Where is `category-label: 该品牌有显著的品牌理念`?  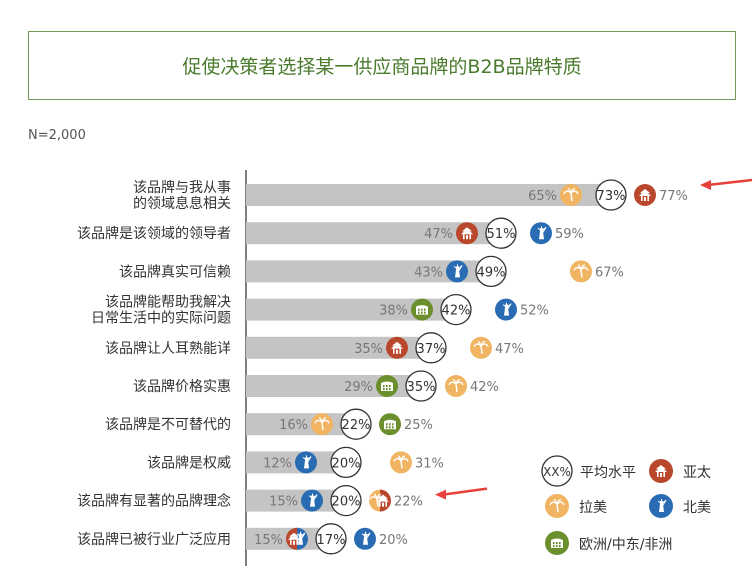 category-label: 该品牌有显著的品牌理念 is located at coordinates (154, 501).